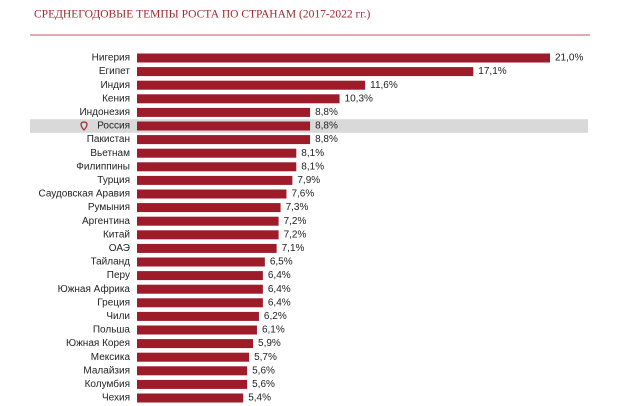 The height and width of the screenshot is (406, 620). What do you see at coordinates (113, 302) in the screenshot?
I see `category-label: Греция` at bounding box center [113, 302].